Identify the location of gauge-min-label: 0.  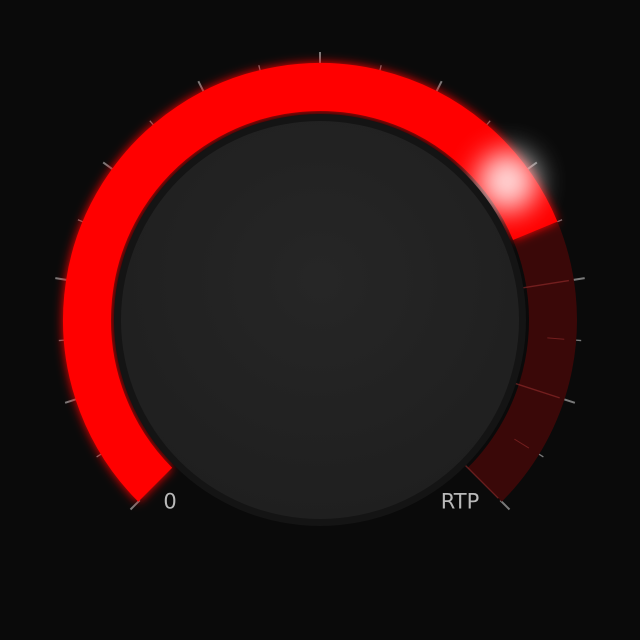
(170, 501).